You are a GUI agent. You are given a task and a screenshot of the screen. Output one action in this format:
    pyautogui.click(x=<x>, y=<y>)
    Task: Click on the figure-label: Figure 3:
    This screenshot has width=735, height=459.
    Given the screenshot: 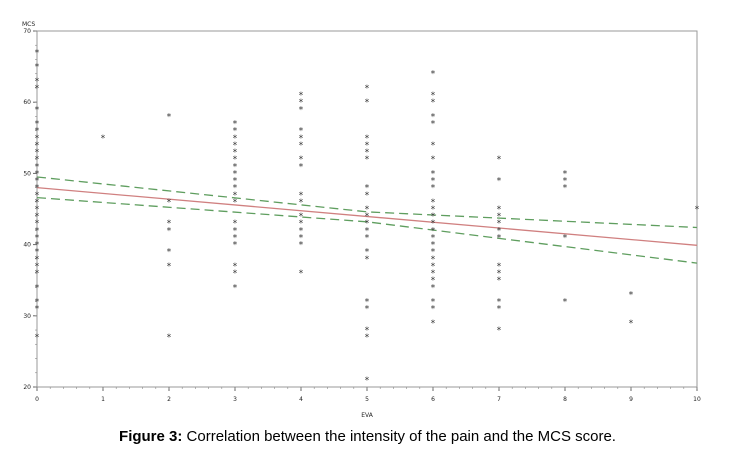 What is the action you would take?
    pyautogui.click(x=151, y=436)
    